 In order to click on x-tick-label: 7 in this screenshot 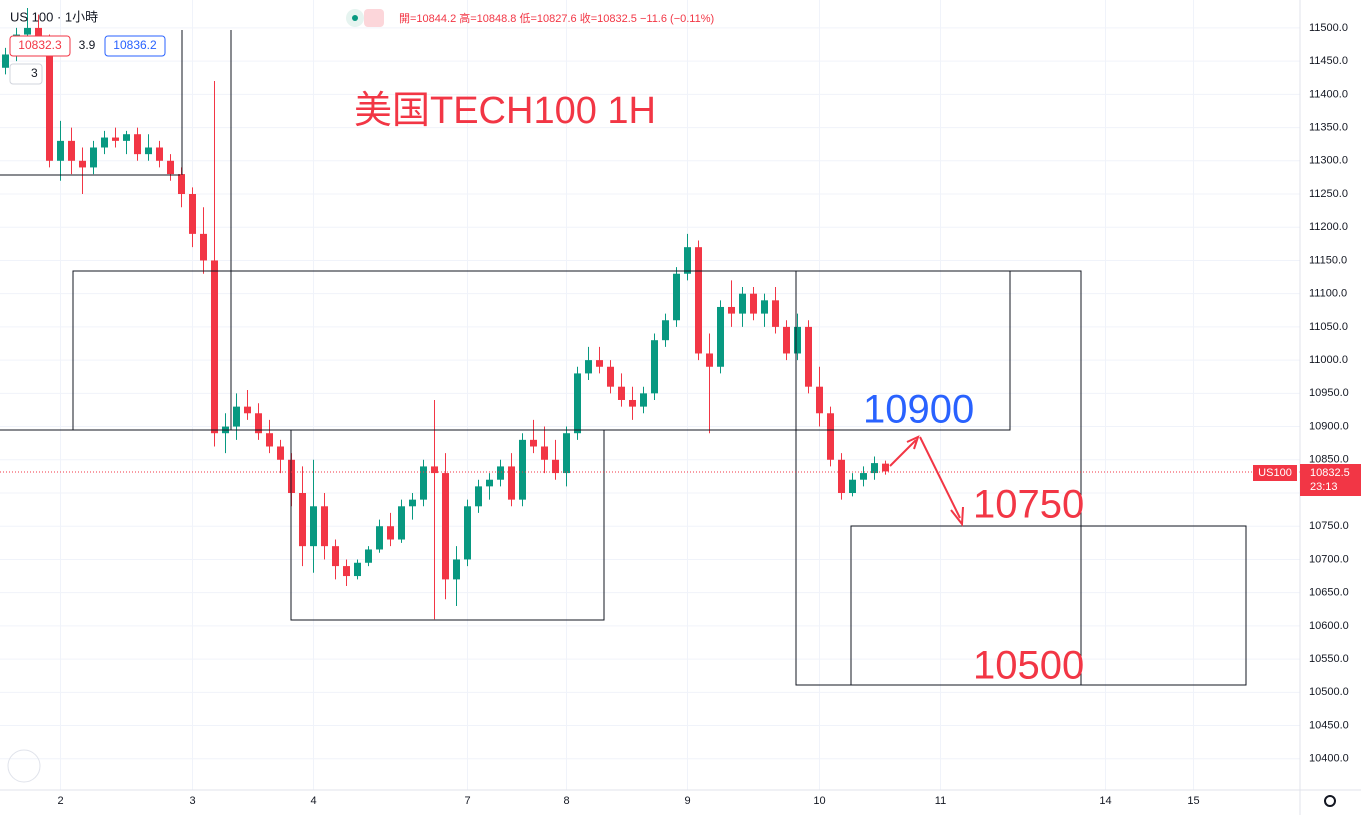, I will do `click(467, 801)`.